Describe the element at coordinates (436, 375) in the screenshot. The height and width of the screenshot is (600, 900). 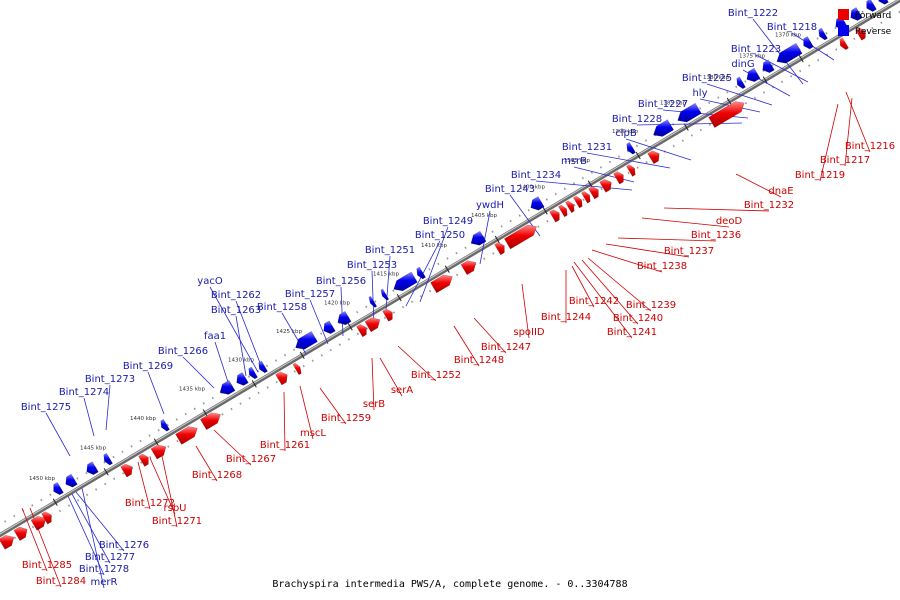
I see `gene-label-bint-1252: Bint_1252` at that location.